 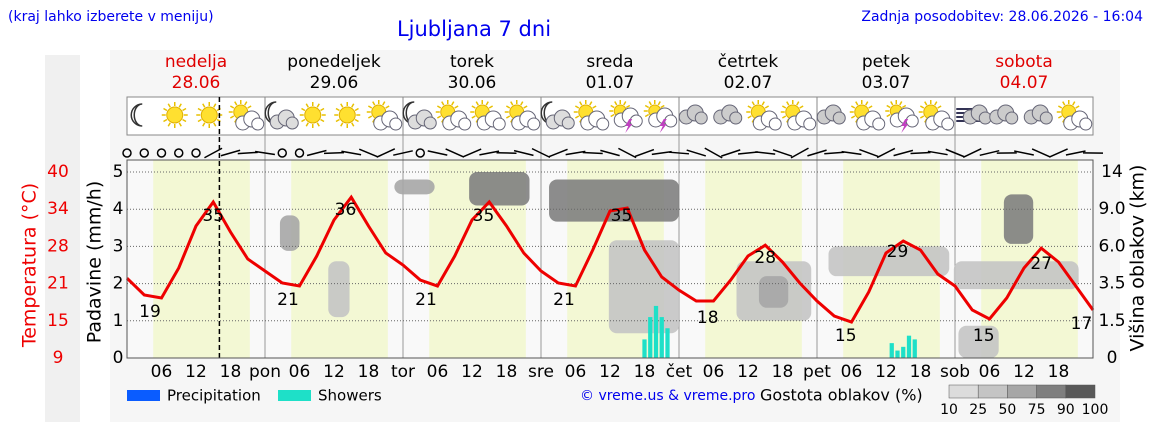 What do you see at coordinates (196, 83) in the screenshot?
I see `day-date: 28.06` at bounding box center [196, 83].